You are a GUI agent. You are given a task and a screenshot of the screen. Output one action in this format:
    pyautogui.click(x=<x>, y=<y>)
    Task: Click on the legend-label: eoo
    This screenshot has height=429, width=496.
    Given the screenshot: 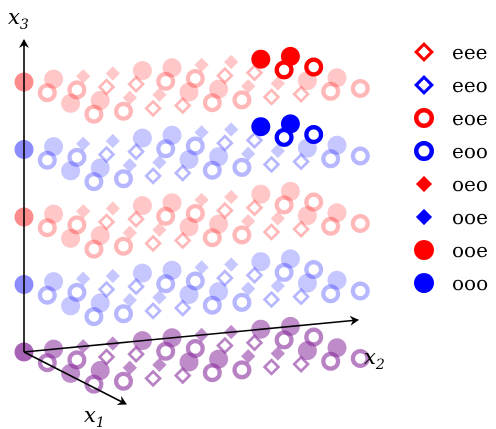 What is the action you would take?
    pyautogui.click(x=470, y=151)
    